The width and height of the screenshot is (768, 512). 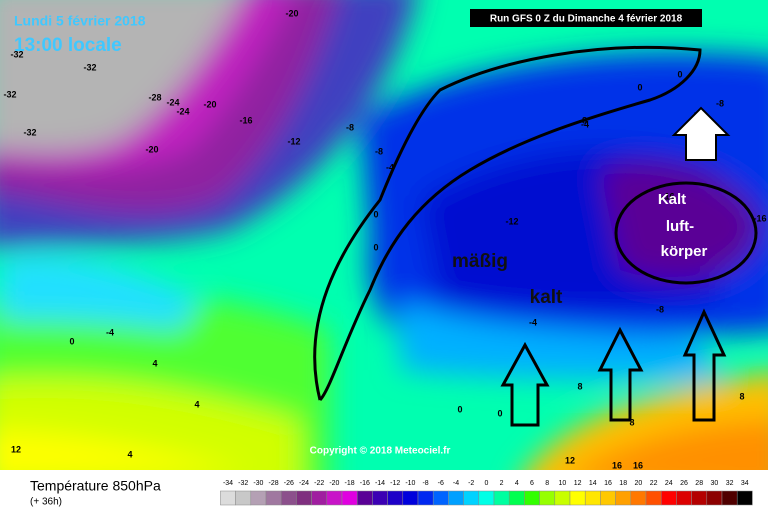 What do you see at coordinates (425, 483) in the screenshot?
I see `scale-label: -8` at bounding box center [425, 483].